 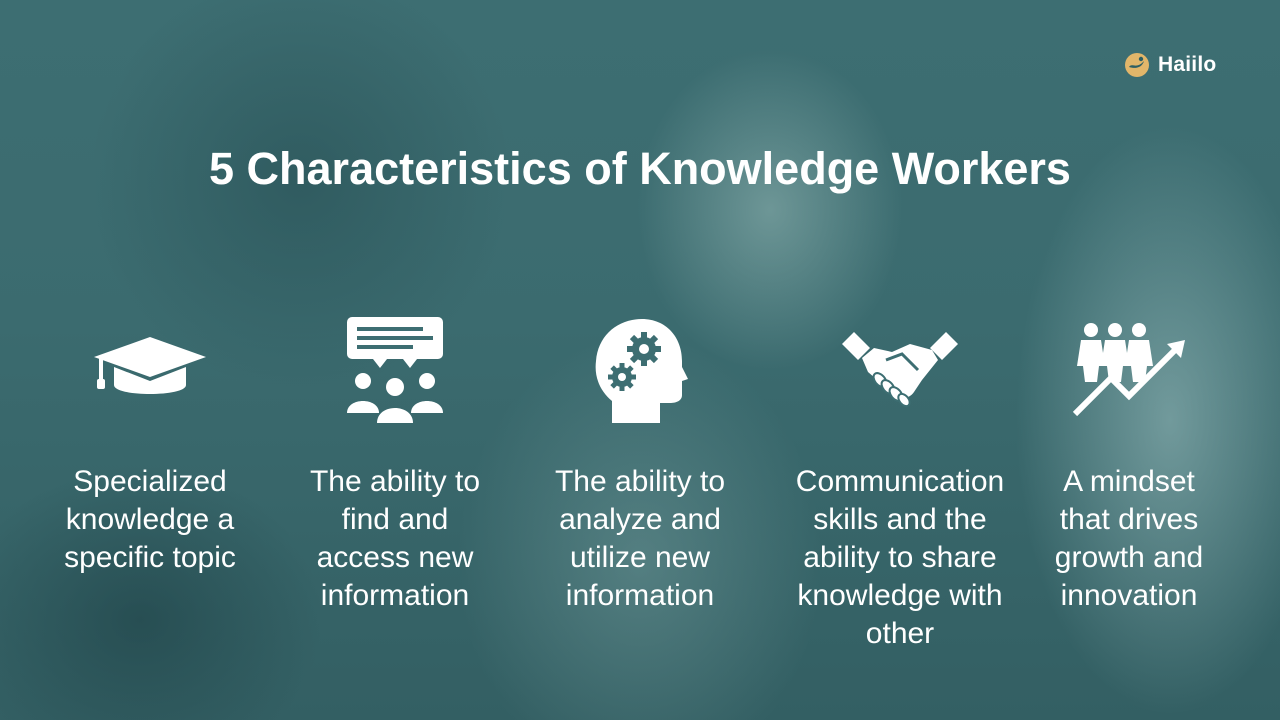 What do you see at coordinates (900, 370) in the screenshot?
I see `handshake-icon` at bounding box center [900, 370].